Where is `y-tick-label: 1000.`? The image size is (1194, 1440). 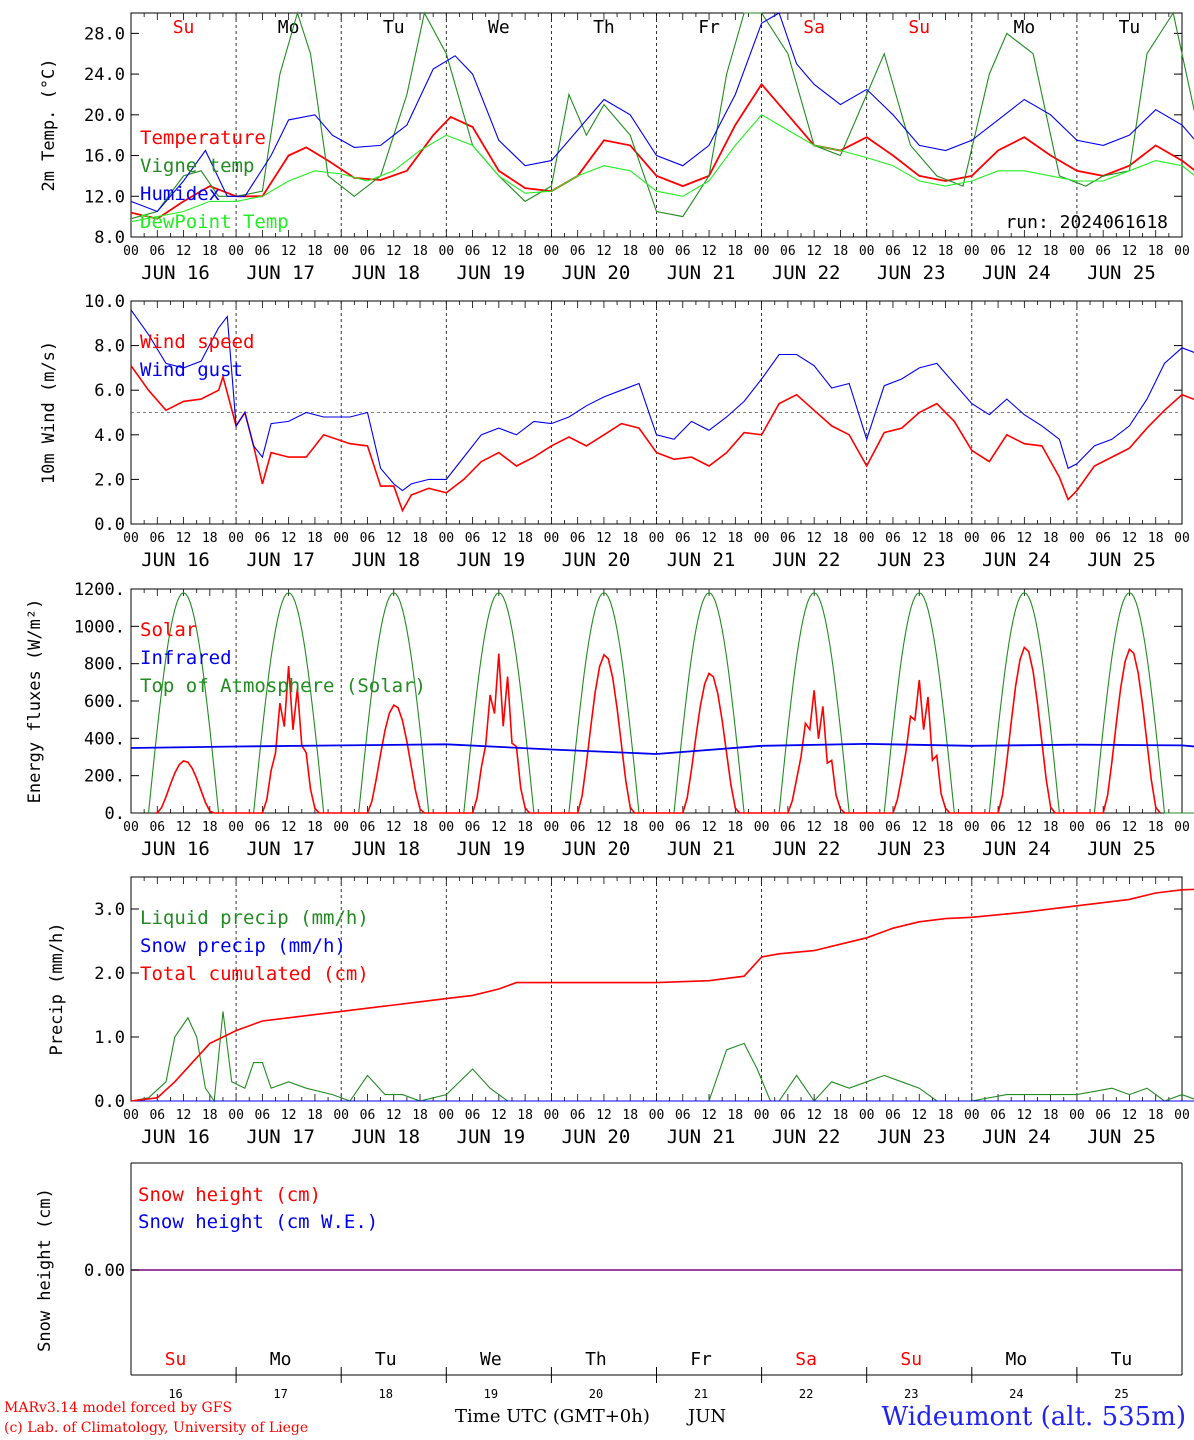 y-tick-label: 1000. is located at coordinates (99, 627).